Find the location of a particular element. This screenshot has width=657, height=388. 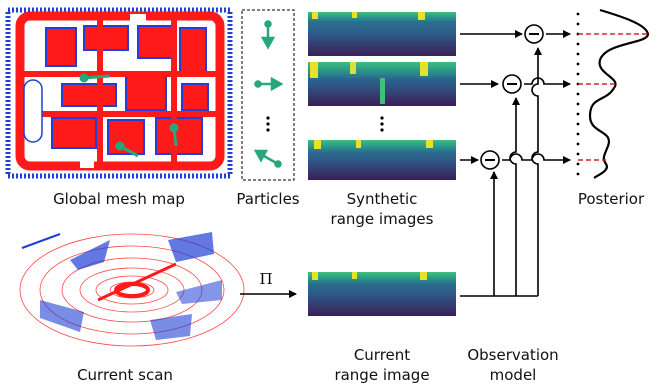

synthetic-ellipsis is located at coordinates (382, 124).